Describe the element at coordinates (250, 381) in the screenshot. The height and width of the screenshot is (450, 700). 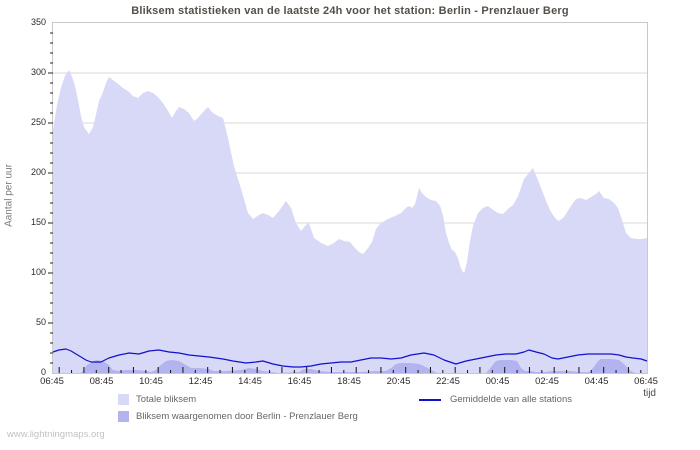
I see `x-tick-label-4: 14:45` at that location.